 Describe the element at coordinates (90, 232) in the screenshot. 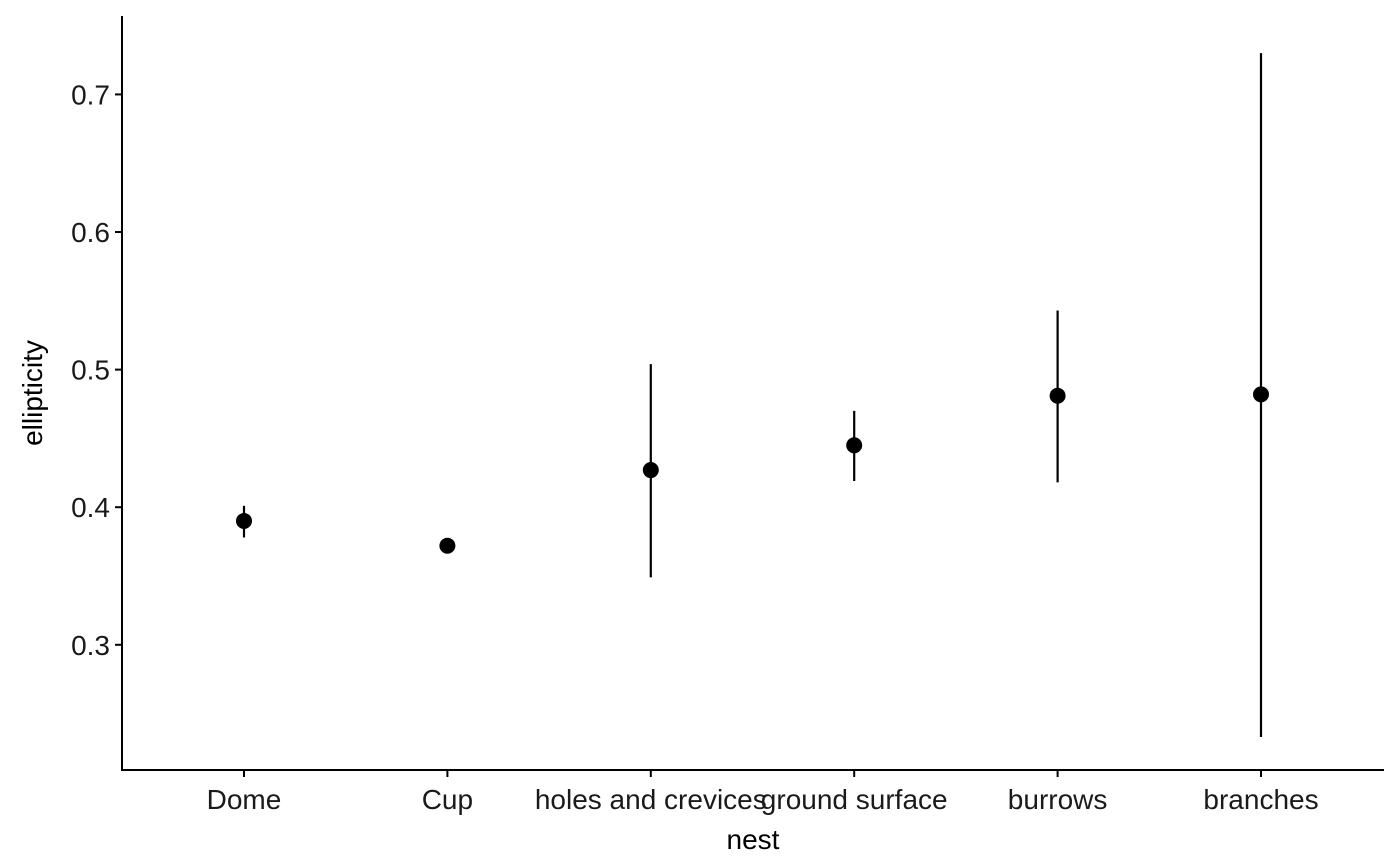

I see `y-tick-label: 0.6` at that location.